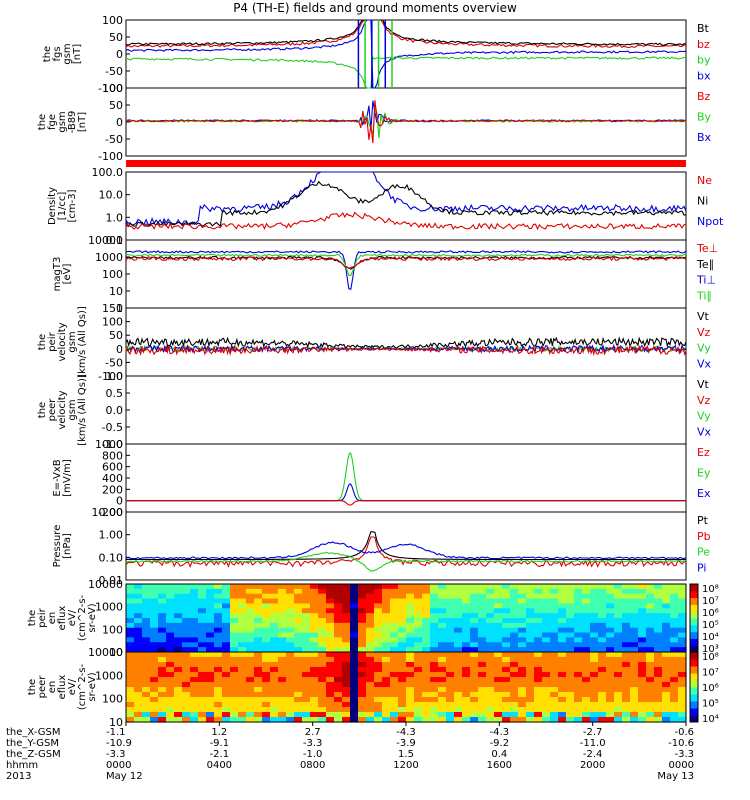 The image size is (750, 800). What do you see at coordinates (704, 348) in the screenshot?
I see `legend-peir_velocity: Vy` at bounding box center [704, 348].